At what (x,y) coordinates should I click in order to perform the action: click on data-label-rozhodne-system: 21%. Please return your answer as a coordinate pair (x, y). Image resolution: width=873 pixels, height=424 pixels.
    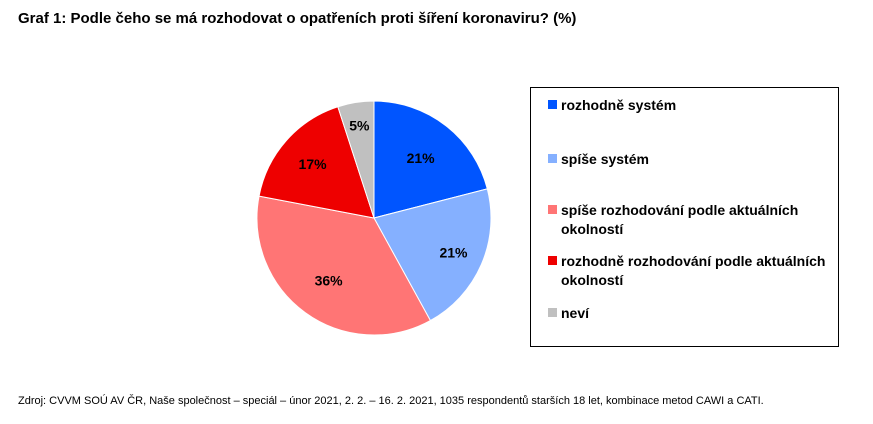
    Looking at the image, I should click on (421, 158).